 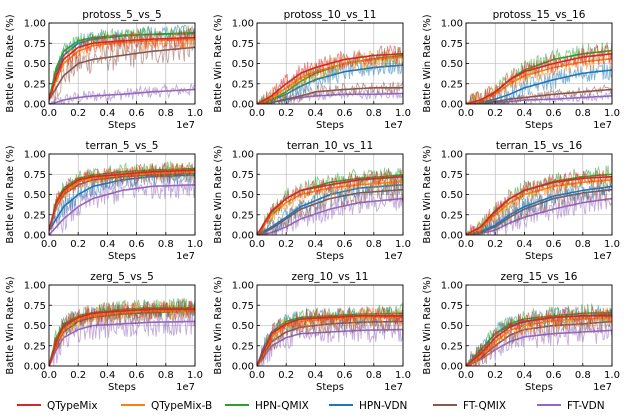 I want to click on subplot-title: zerg_15_vs_16, so click(x=539, y=277).